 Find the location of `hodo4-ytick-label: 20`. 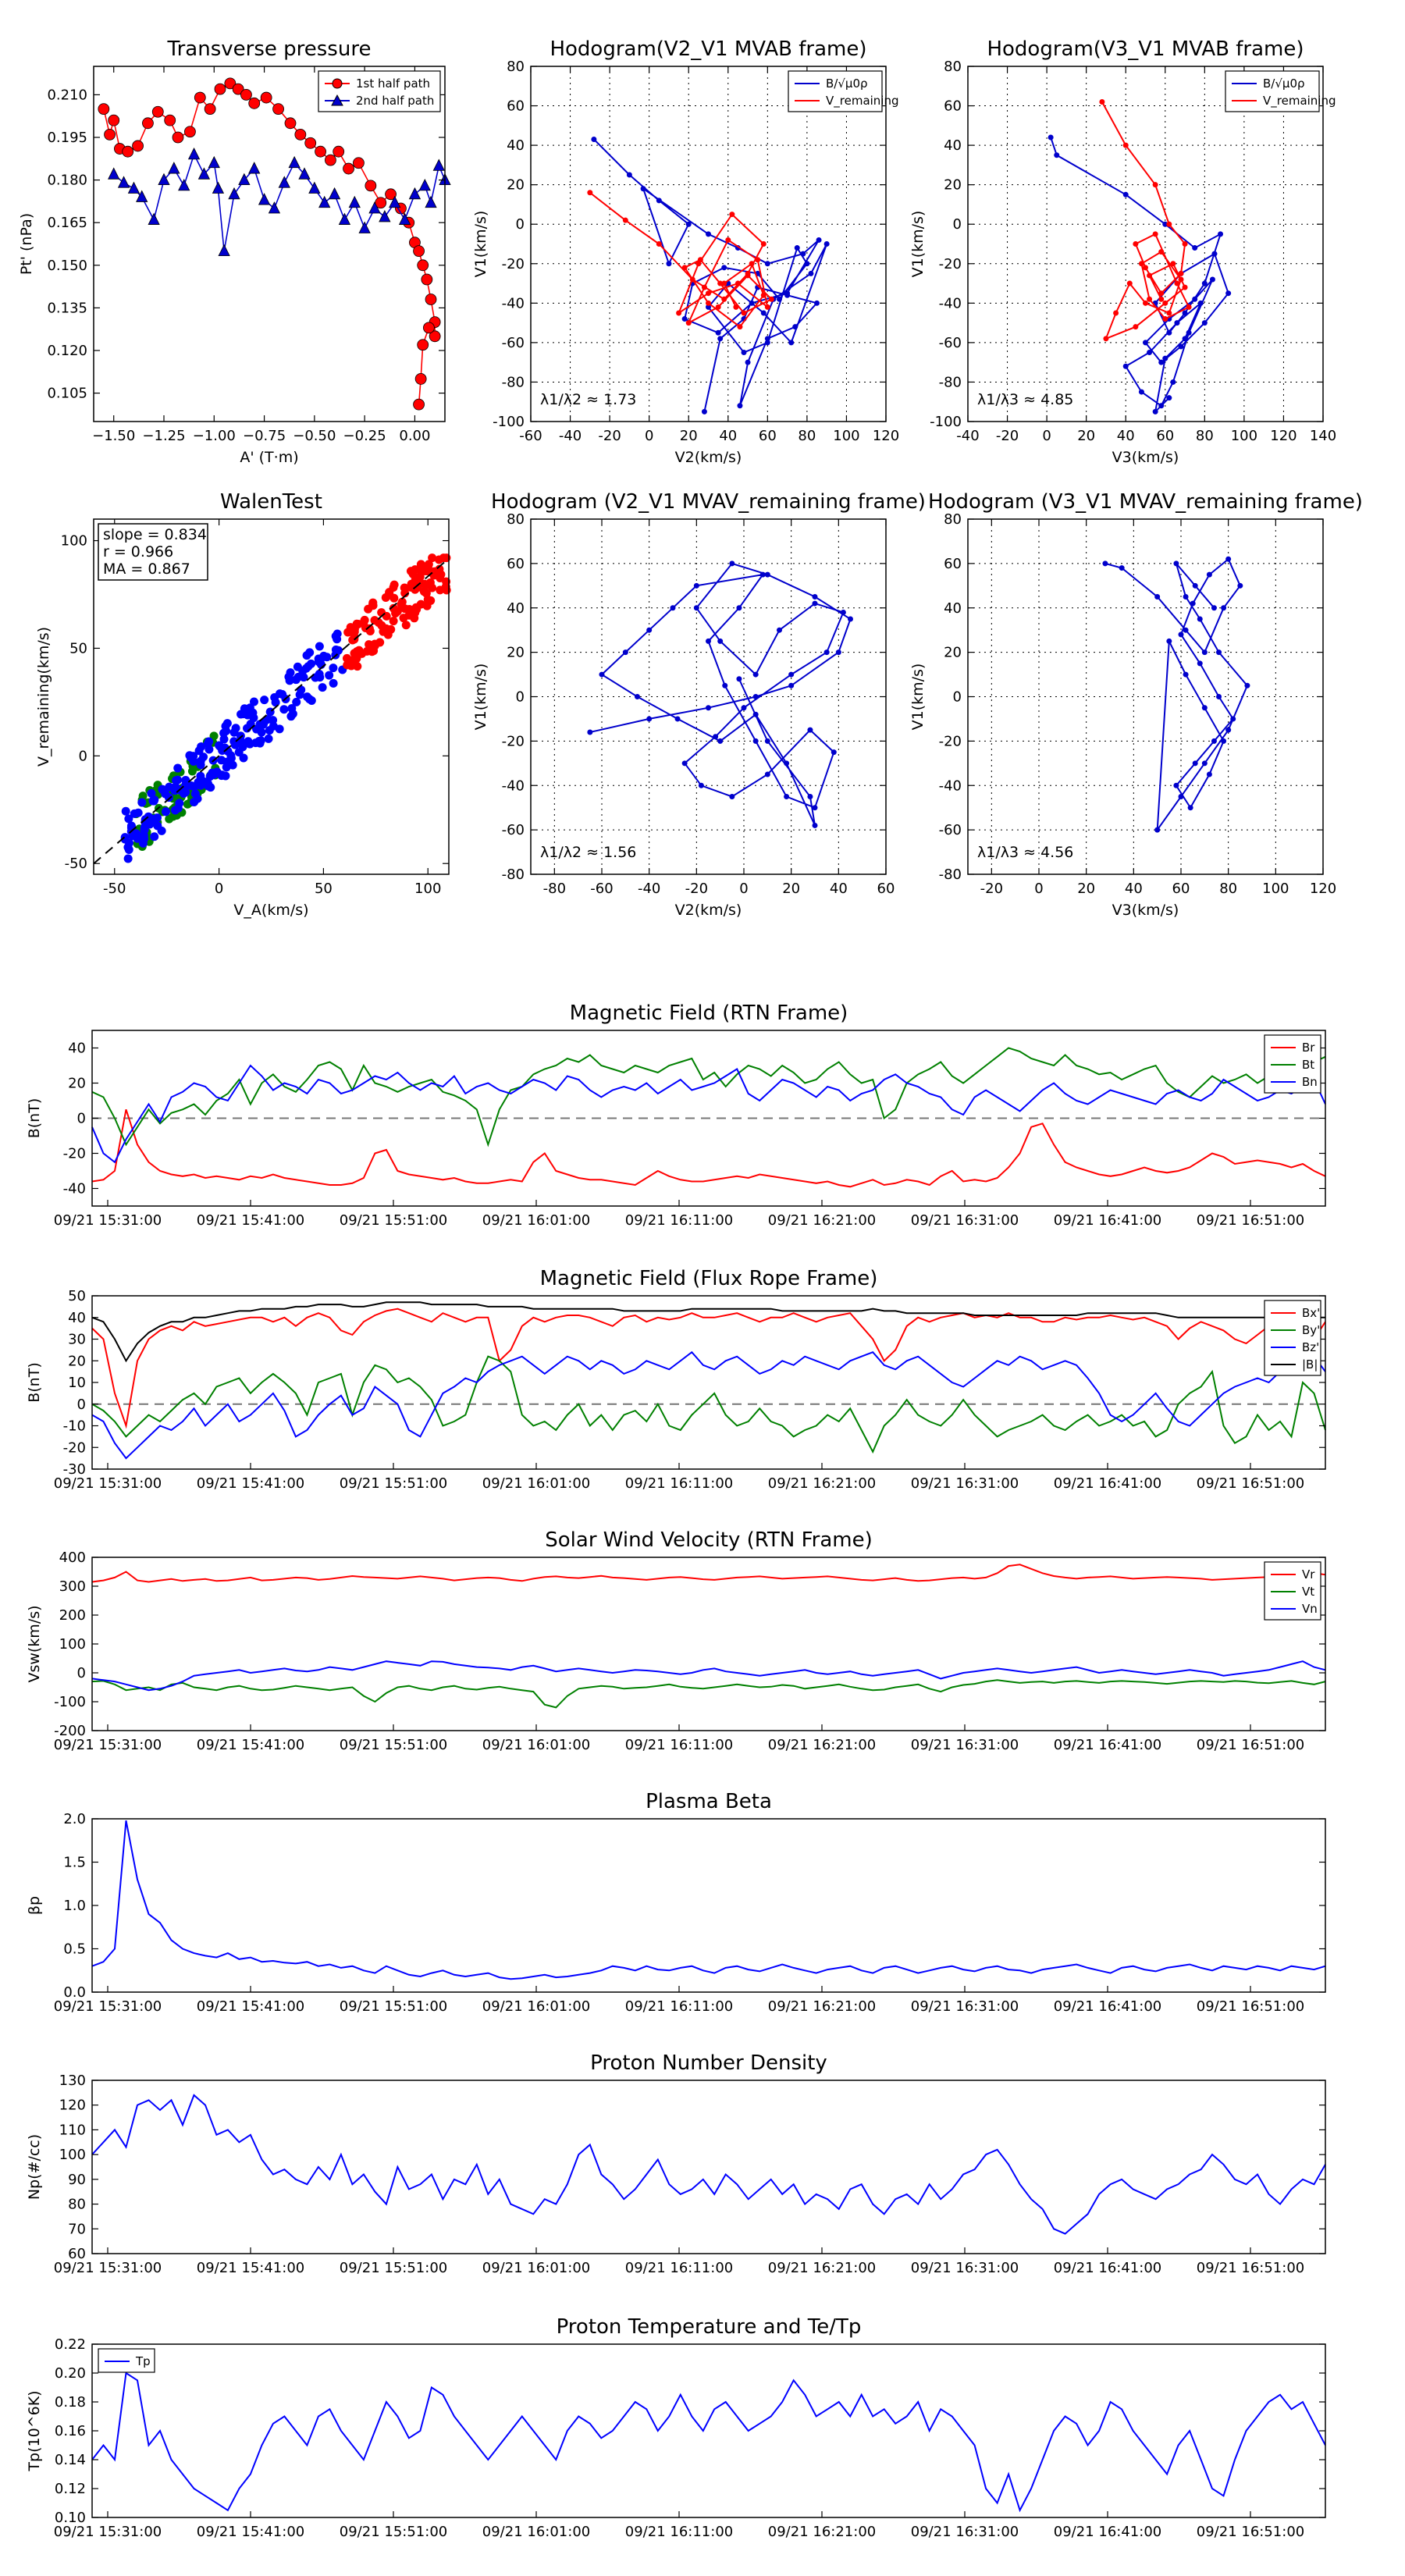

hodo4-ytick-label: 20 is located at coordinates (953, 653).